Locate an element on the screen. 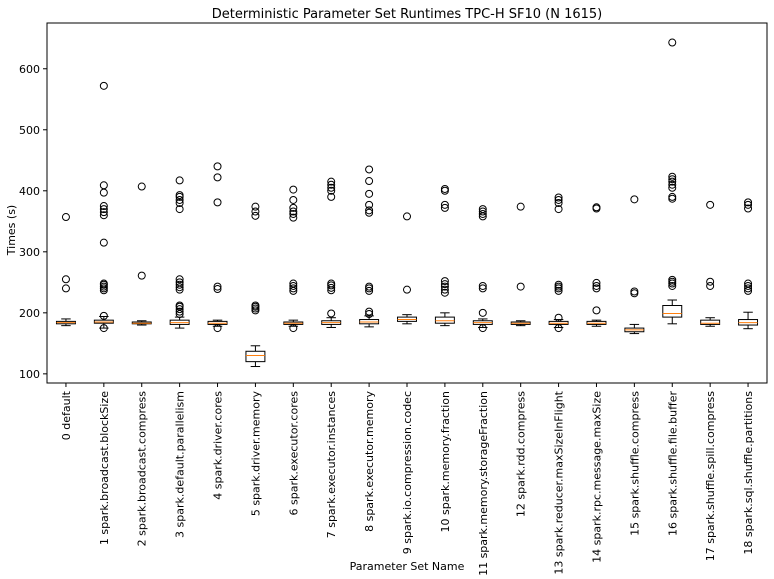 The width and height of the screenshot is (774, 579). x-tick-label: 10 spark.memory.fraction is located at coordinates (445, 462).